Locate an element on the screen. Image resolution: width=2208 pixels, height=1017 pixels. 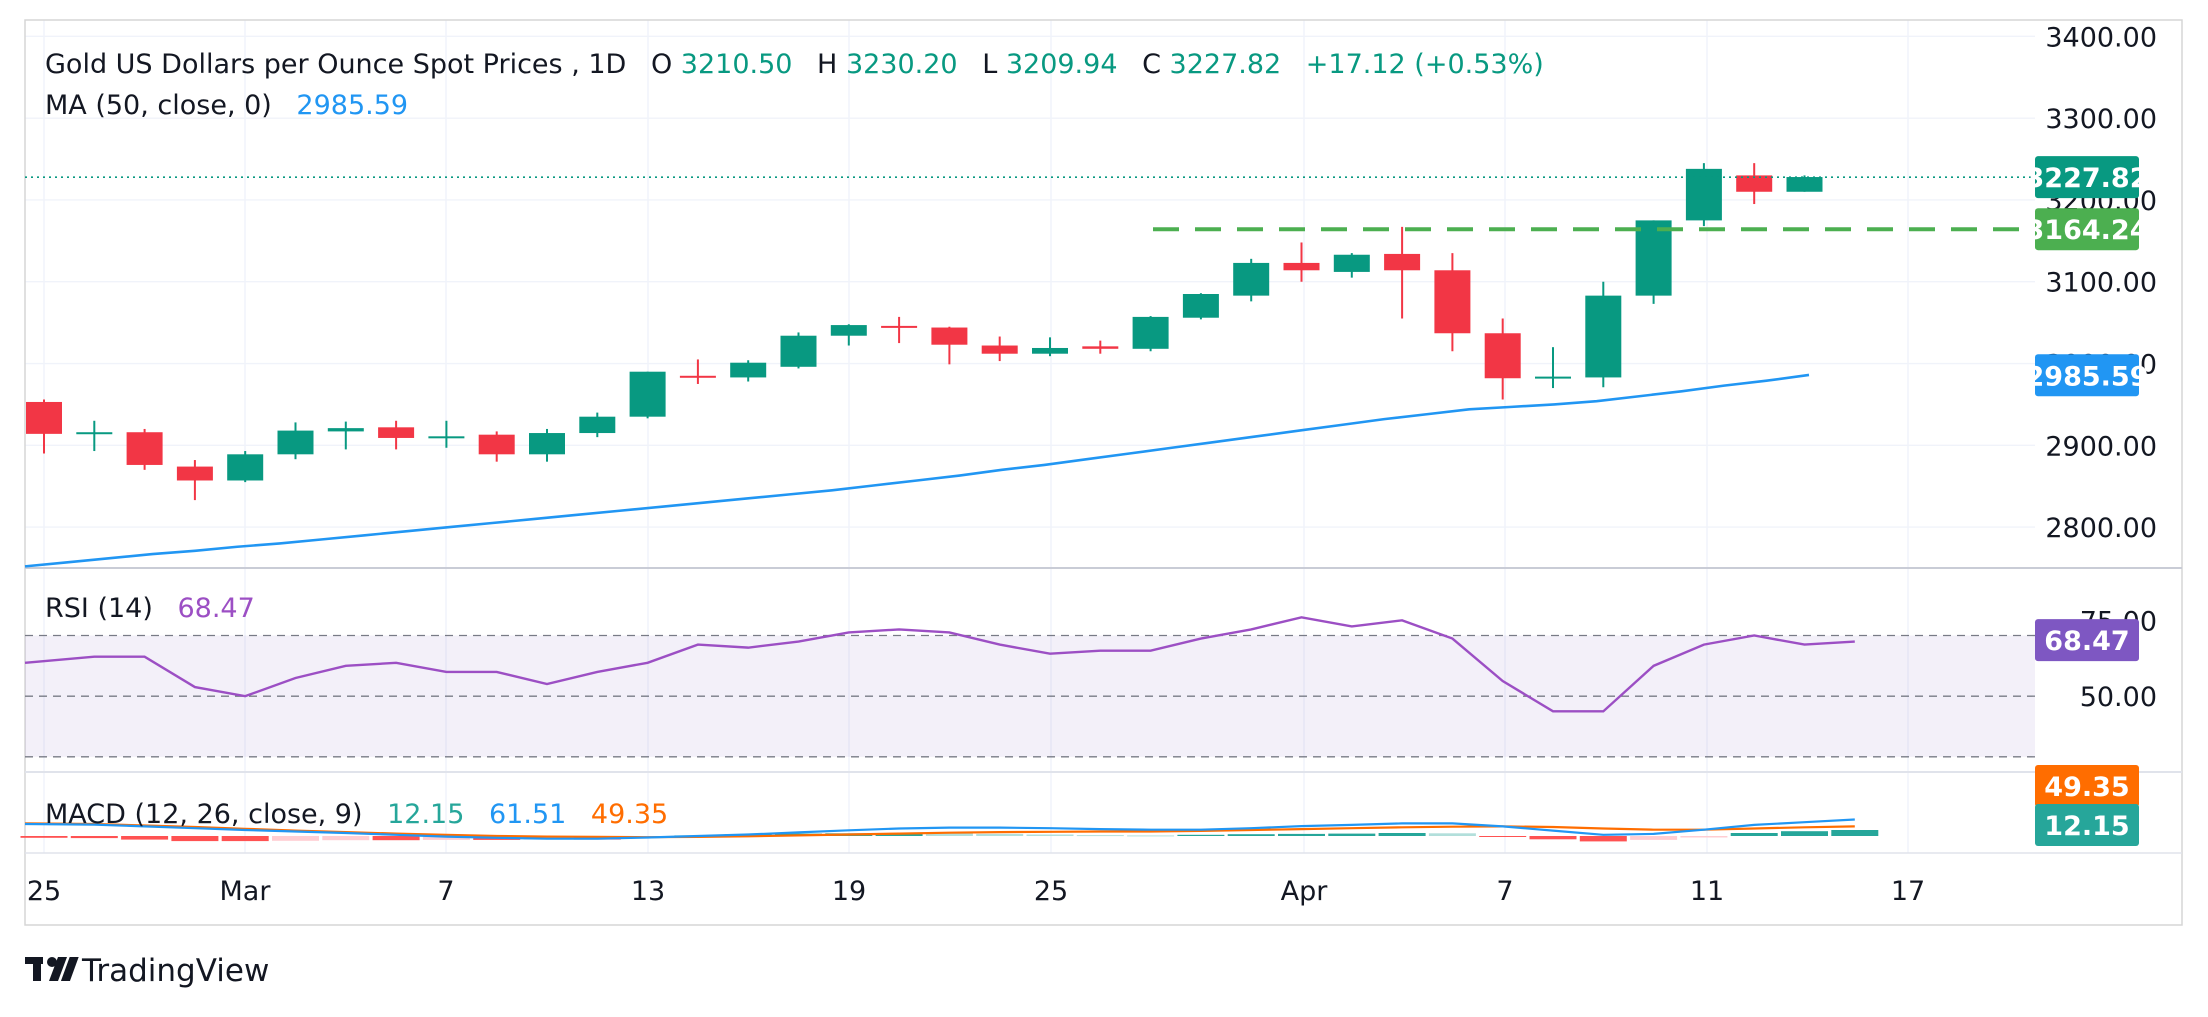
rsi-legend: RSI (14) 68.47 is located at coordinates (150, 608).